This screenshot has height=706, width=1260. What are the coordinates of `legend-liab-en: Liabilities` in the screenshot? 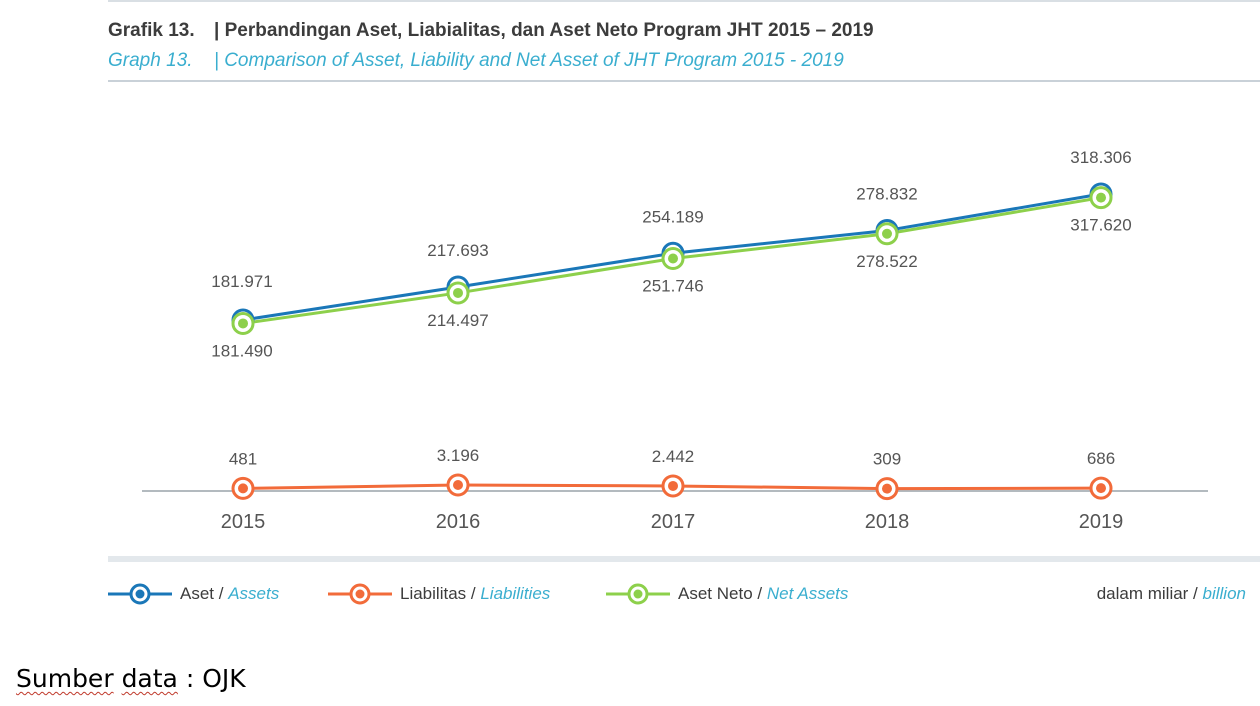 It's located at (515, 593).